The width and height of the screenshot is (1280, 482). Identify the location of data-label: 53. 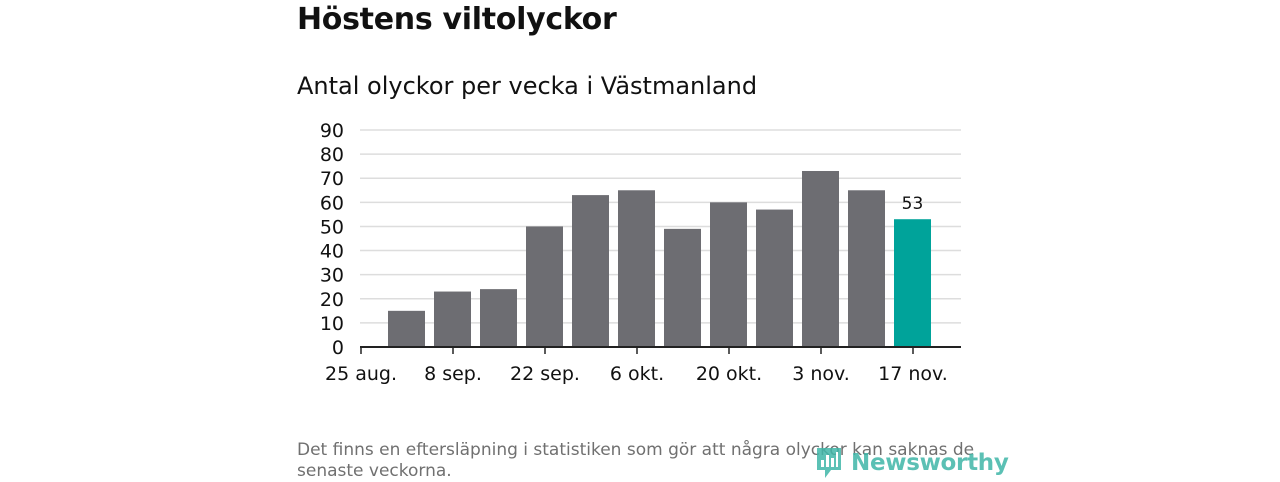
(913, 204).